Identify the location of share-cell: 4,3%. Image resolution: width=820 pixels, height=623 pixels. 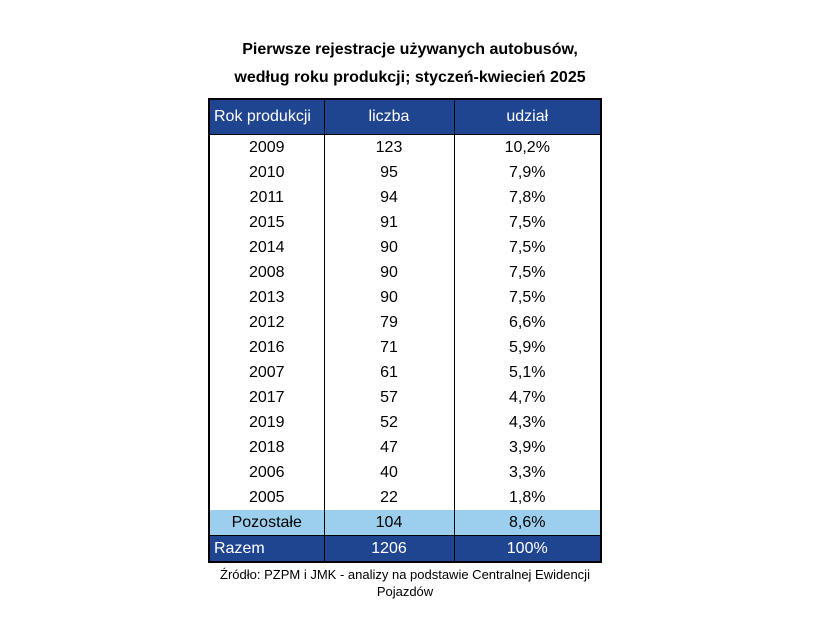
(527, 422).